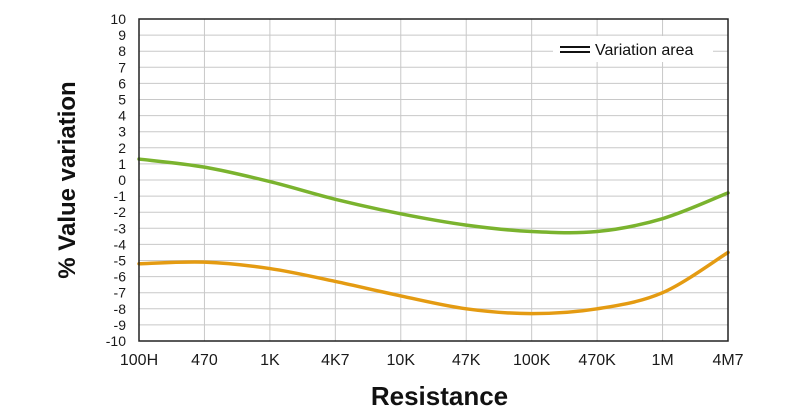 Image resolution: width=800 pixels, height=420 pixels. I want to click on y-tick-label: 10, so click(118, 19).